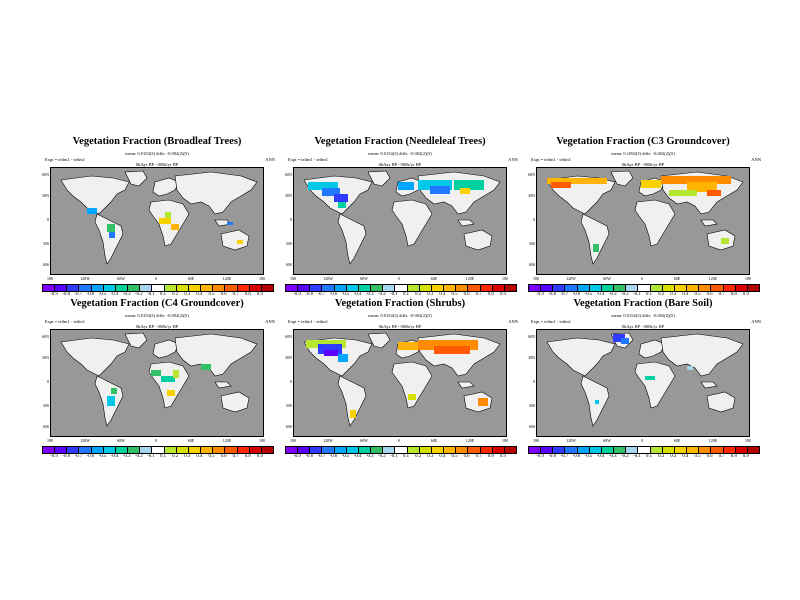 The height and width of the screenshot is (600, 800). I want to click on colorbar-tick-label: 0.7, so click(478, 456).